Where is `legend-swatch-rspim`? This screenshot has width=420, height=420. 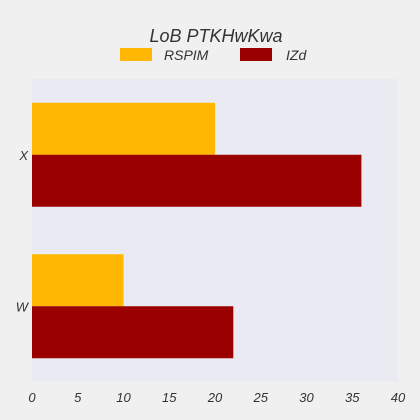
legend-swatch-rspim is located at coordinates (136, 54).